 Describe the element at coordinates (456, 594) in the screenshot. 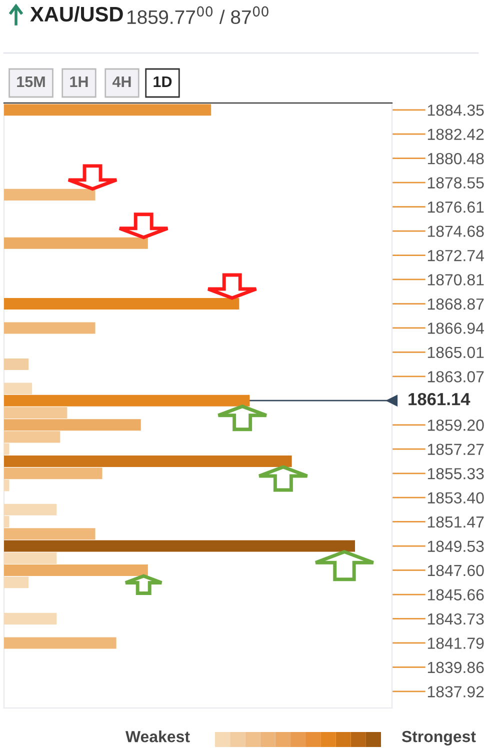

I see `y-tick-label: 1845.66` at that location.